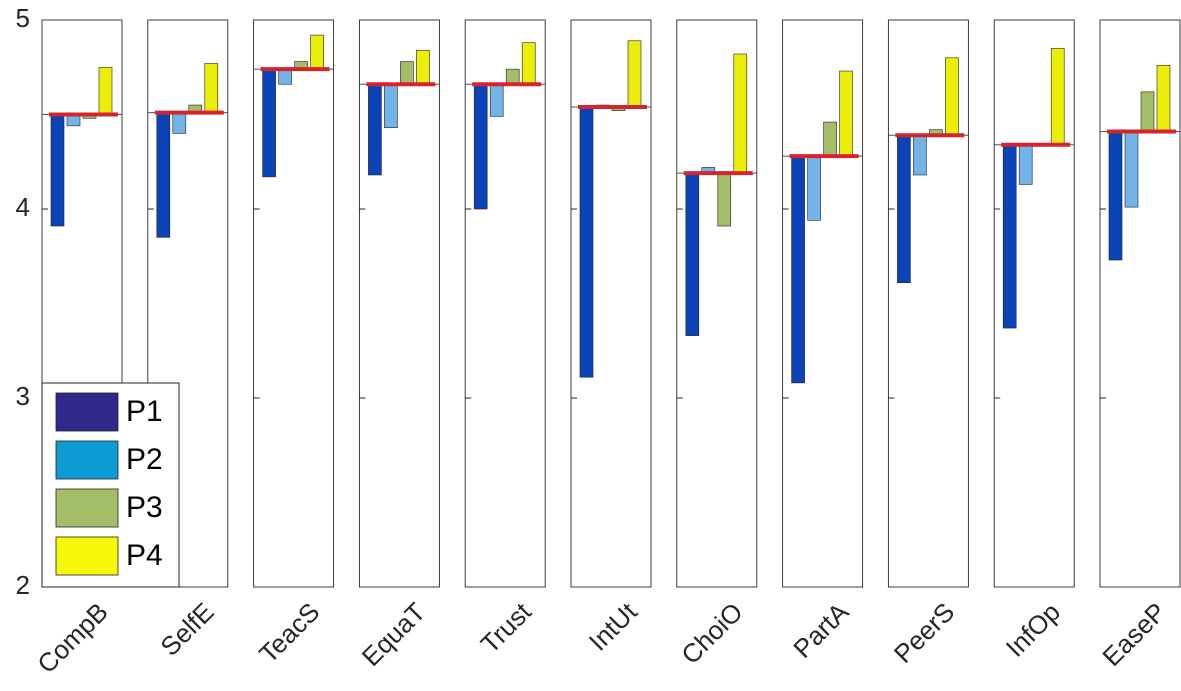 This screenshot has width=1181, height=691. What do you see at coordinates (211, 88) in the screenshot?
I see `bar-p4-selfe` at bounding box center [211, 88].